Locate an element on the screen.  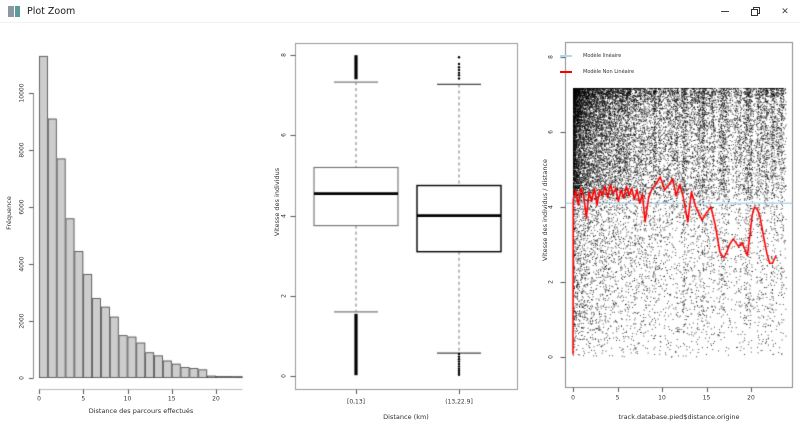
linear-model-line-sample is located at coordinates (566, 56).